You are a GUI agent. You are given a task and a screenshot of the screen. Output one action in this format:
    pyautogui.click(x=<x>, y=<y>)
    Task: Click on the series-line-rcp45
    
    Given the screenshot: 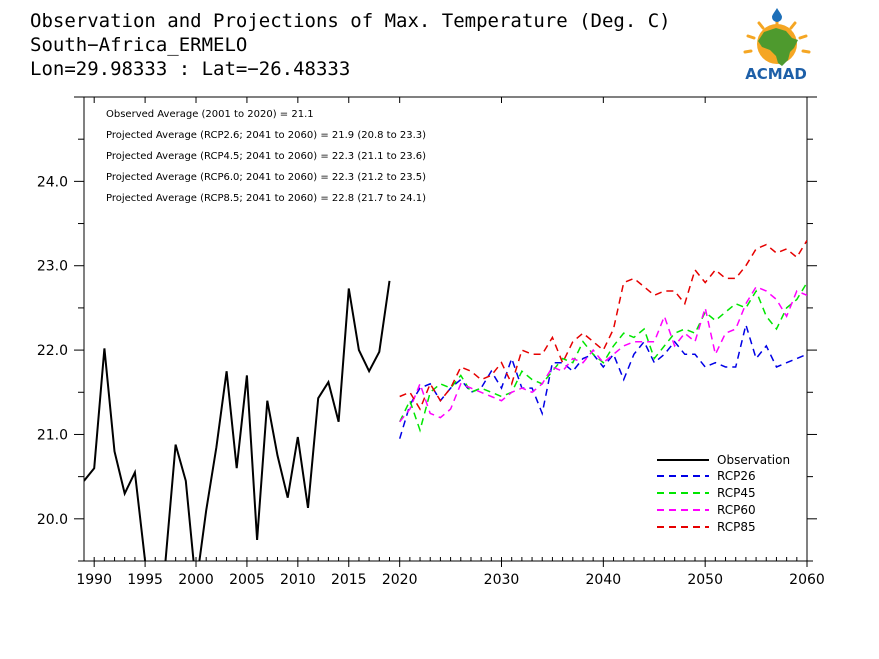 What is the action you would take?
    pyautogui.click(x=603, y=357)
    